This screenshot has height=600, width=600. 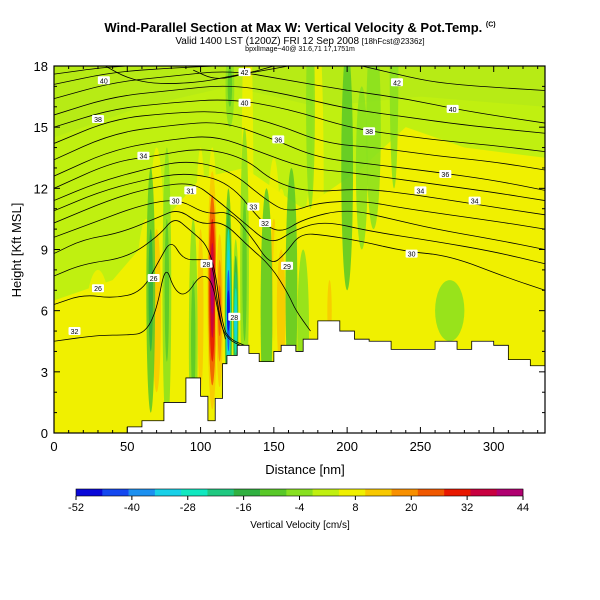 What do you see at coordinates (188, 508) in the screenshot?
I see `colorbar-tick-label: -28` at bounding box center [188, 508].